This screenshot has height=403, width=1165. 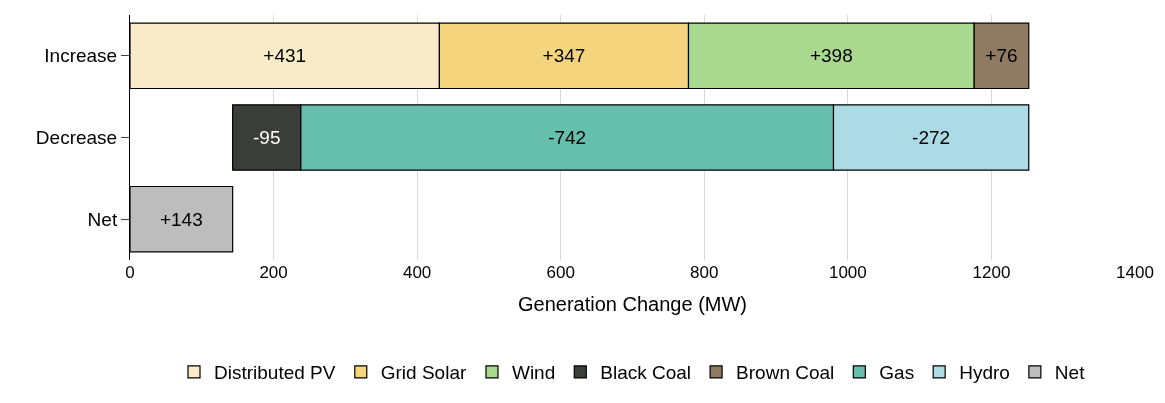 What do you see at coordinates (181, 219) in the screenshot?
I see `data-label: +143` at bounding box center [181, 219].